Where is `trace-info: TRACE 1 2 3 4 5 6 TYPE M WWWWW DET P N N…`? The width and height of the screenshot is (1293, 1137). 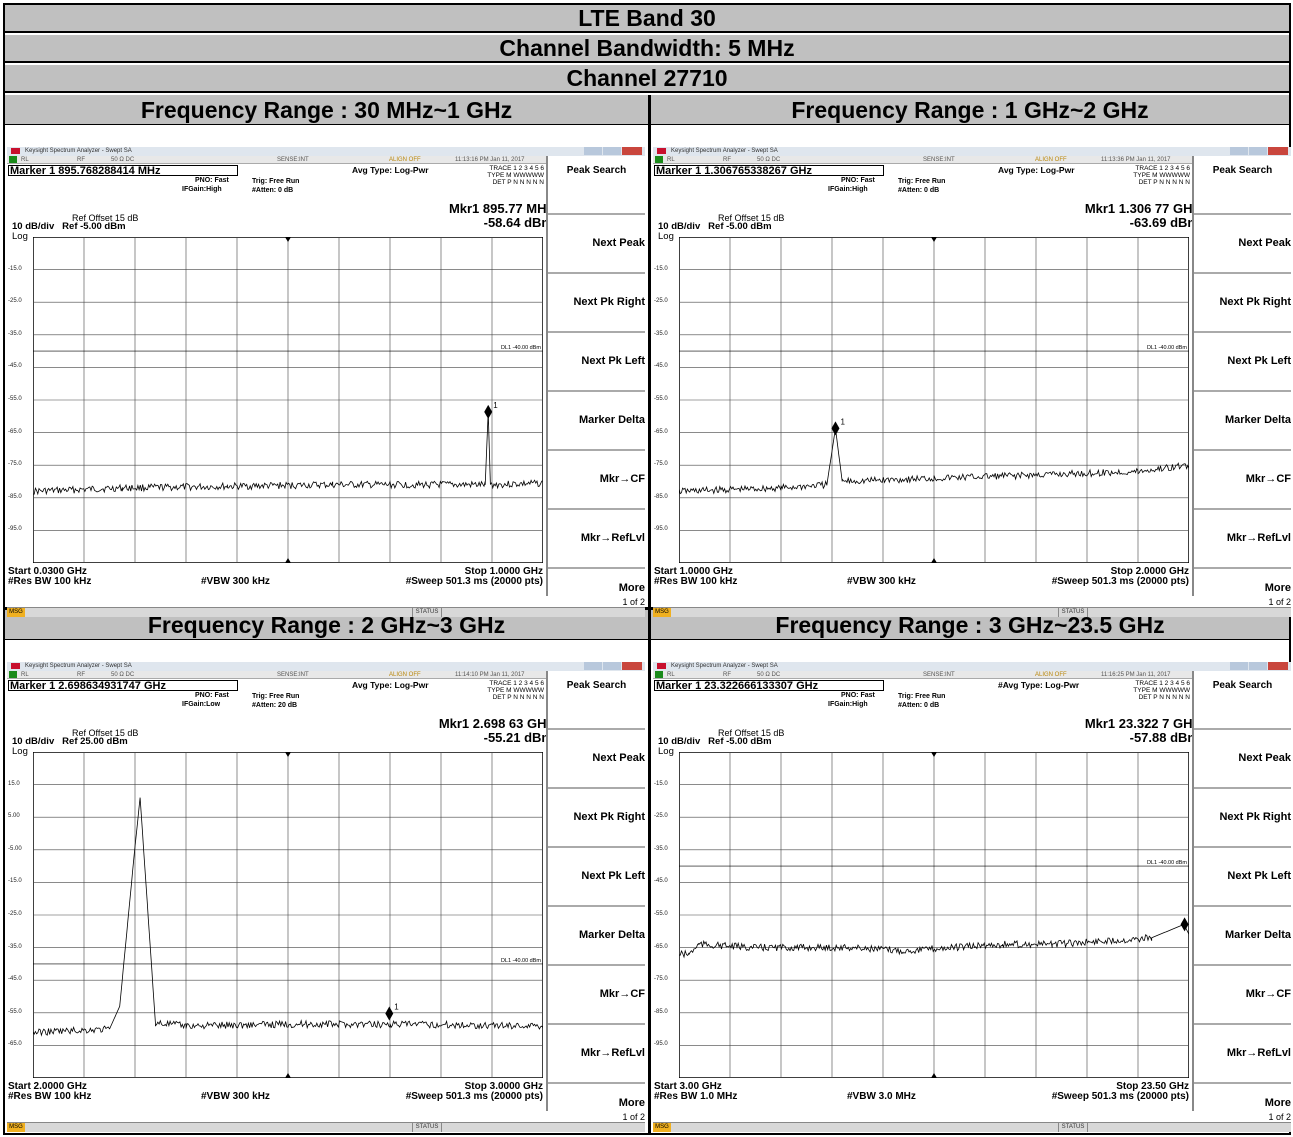 trace-info: TRACE 1 2 3 4 5 6 TYPE M WWWWW DET P N N… is located at coordinates (499, 690).